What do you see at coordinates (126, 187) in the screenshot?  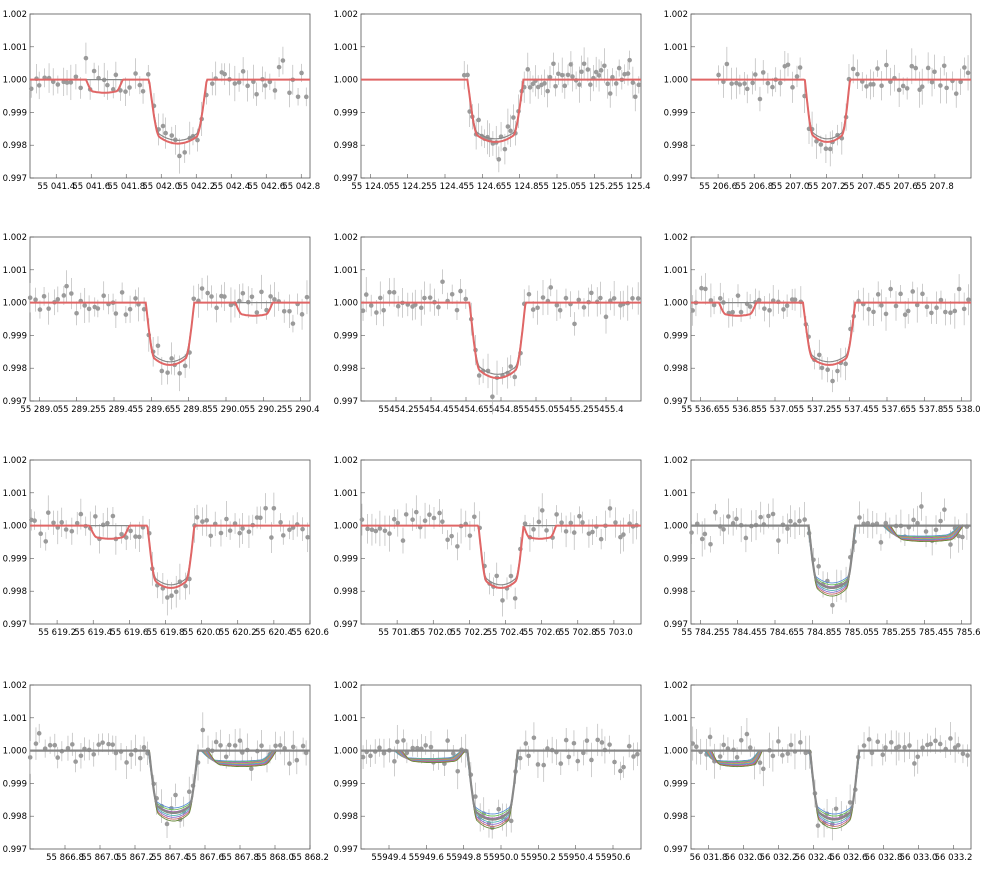 I see `x-tick-label: 55 041.8` at bounding box center [126, 187].